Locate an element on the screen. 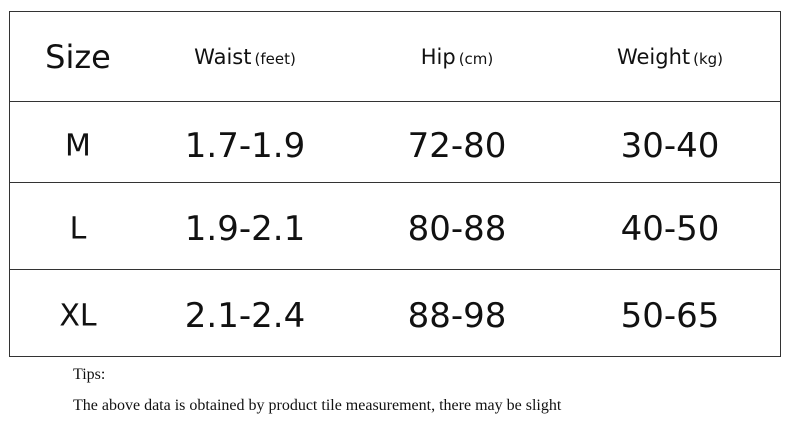 This screenshot has width=790, height=432. table-cell: M is located at coordinates (78, 146).